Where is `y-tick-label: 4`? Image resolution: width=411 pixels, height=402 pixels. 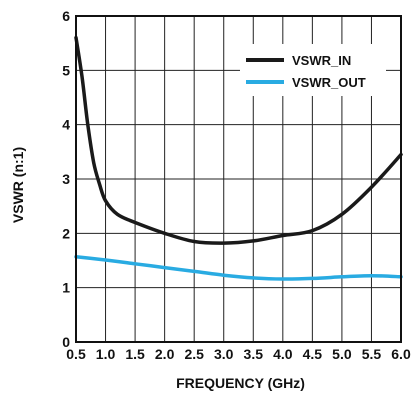 y-tick-label: 4 is located at coordinates (66, 125).